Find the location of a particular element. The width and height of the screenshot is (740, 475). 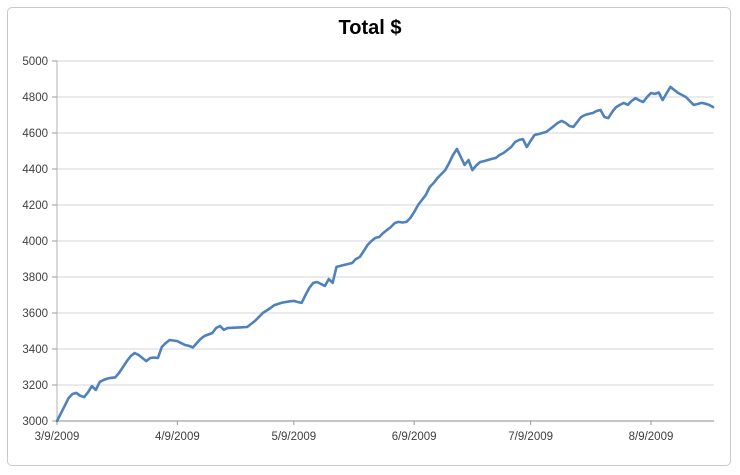

x-axis-label: 7/9/2009 is located at coordinates (530, 437).